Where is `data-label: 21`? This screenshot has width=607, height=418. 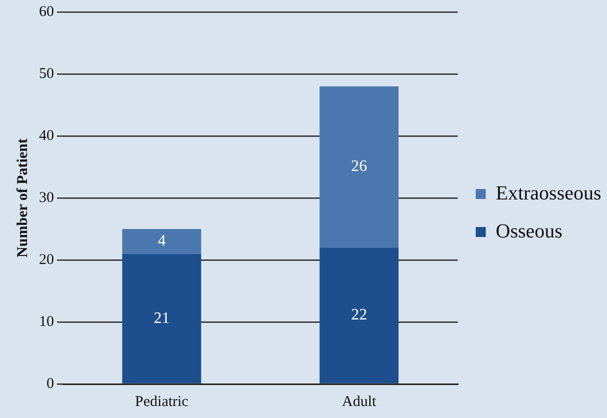
data-label: 21 is located at coordinates (162, 318).